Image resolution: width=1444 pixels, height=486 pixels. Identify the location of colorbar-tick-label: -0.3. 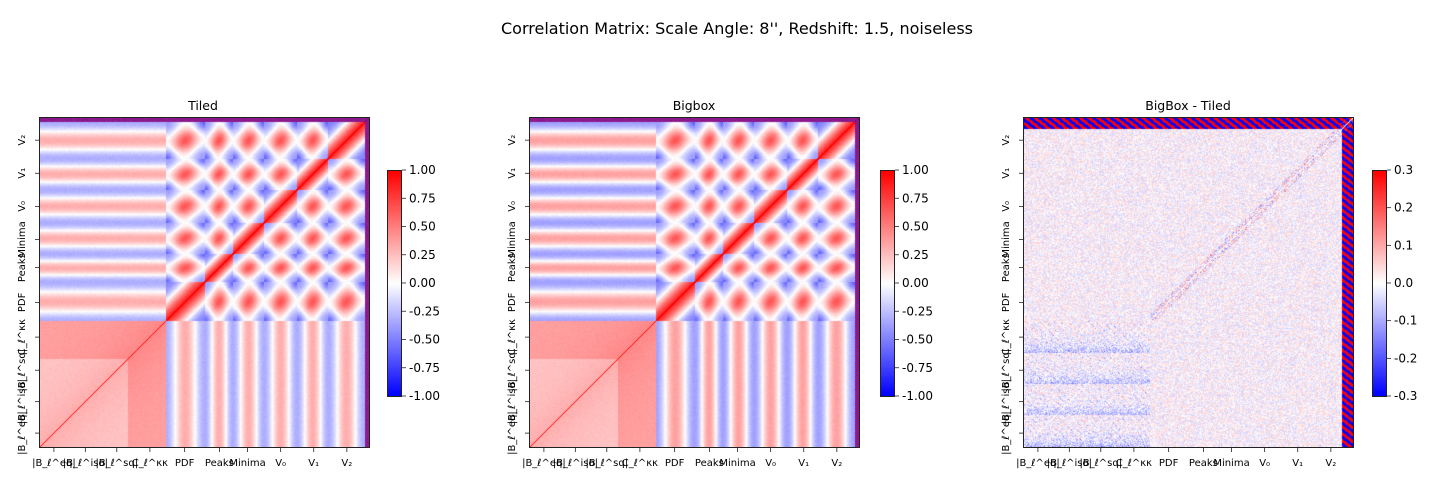
(1405, 396).